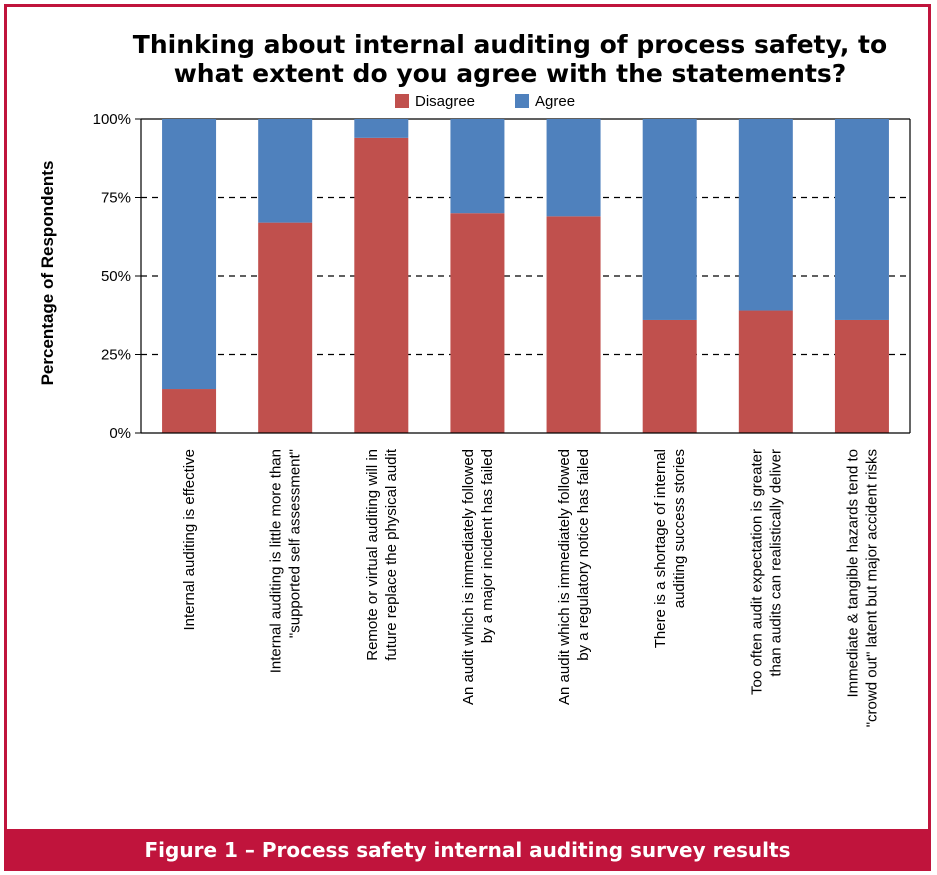 The width and height of the screenshot is (937, 875). I want to click on x-category-label-line: "supported self assessment", so click(295, 543).